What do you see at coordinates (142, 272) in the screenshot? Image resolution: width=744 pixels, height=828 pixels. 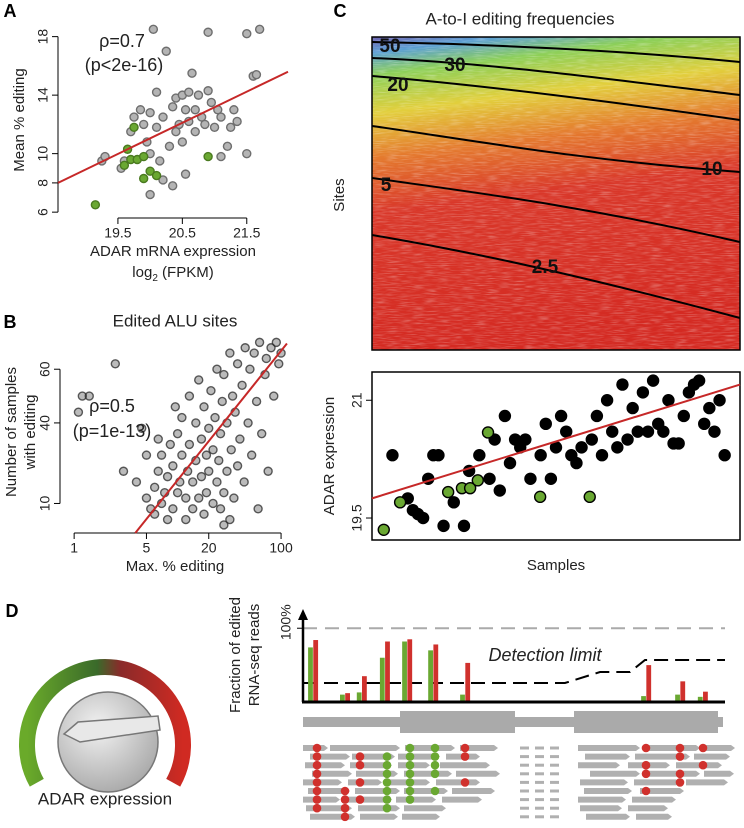 I see `unit-text: log` at bounding box center [142, 272].